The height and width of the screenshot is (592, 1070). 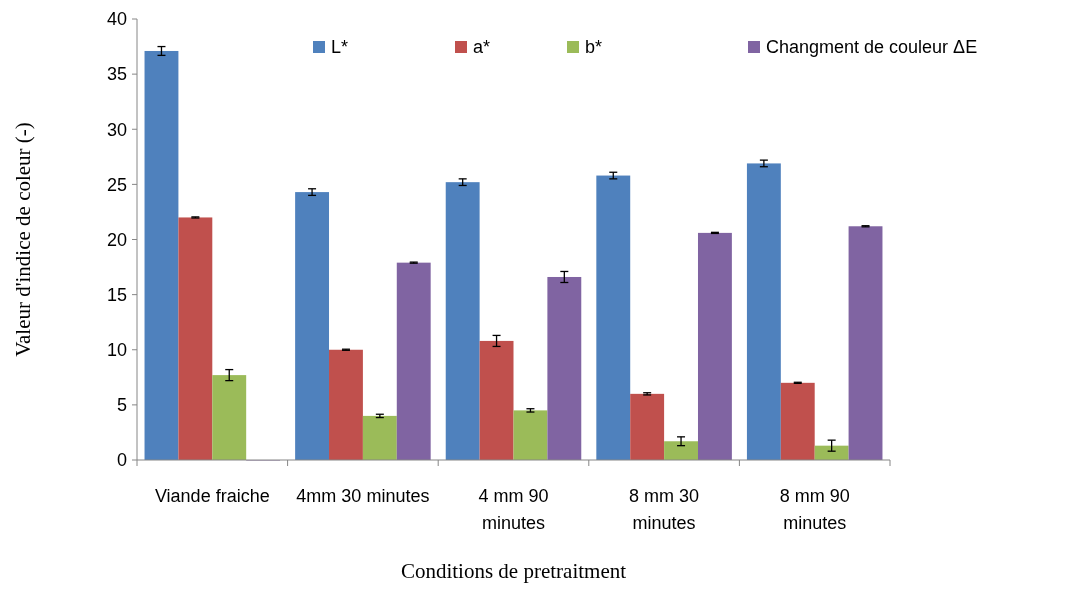 I want to click on x-tick-label: 4mm 30 minutes, so click(x=363, y=496).